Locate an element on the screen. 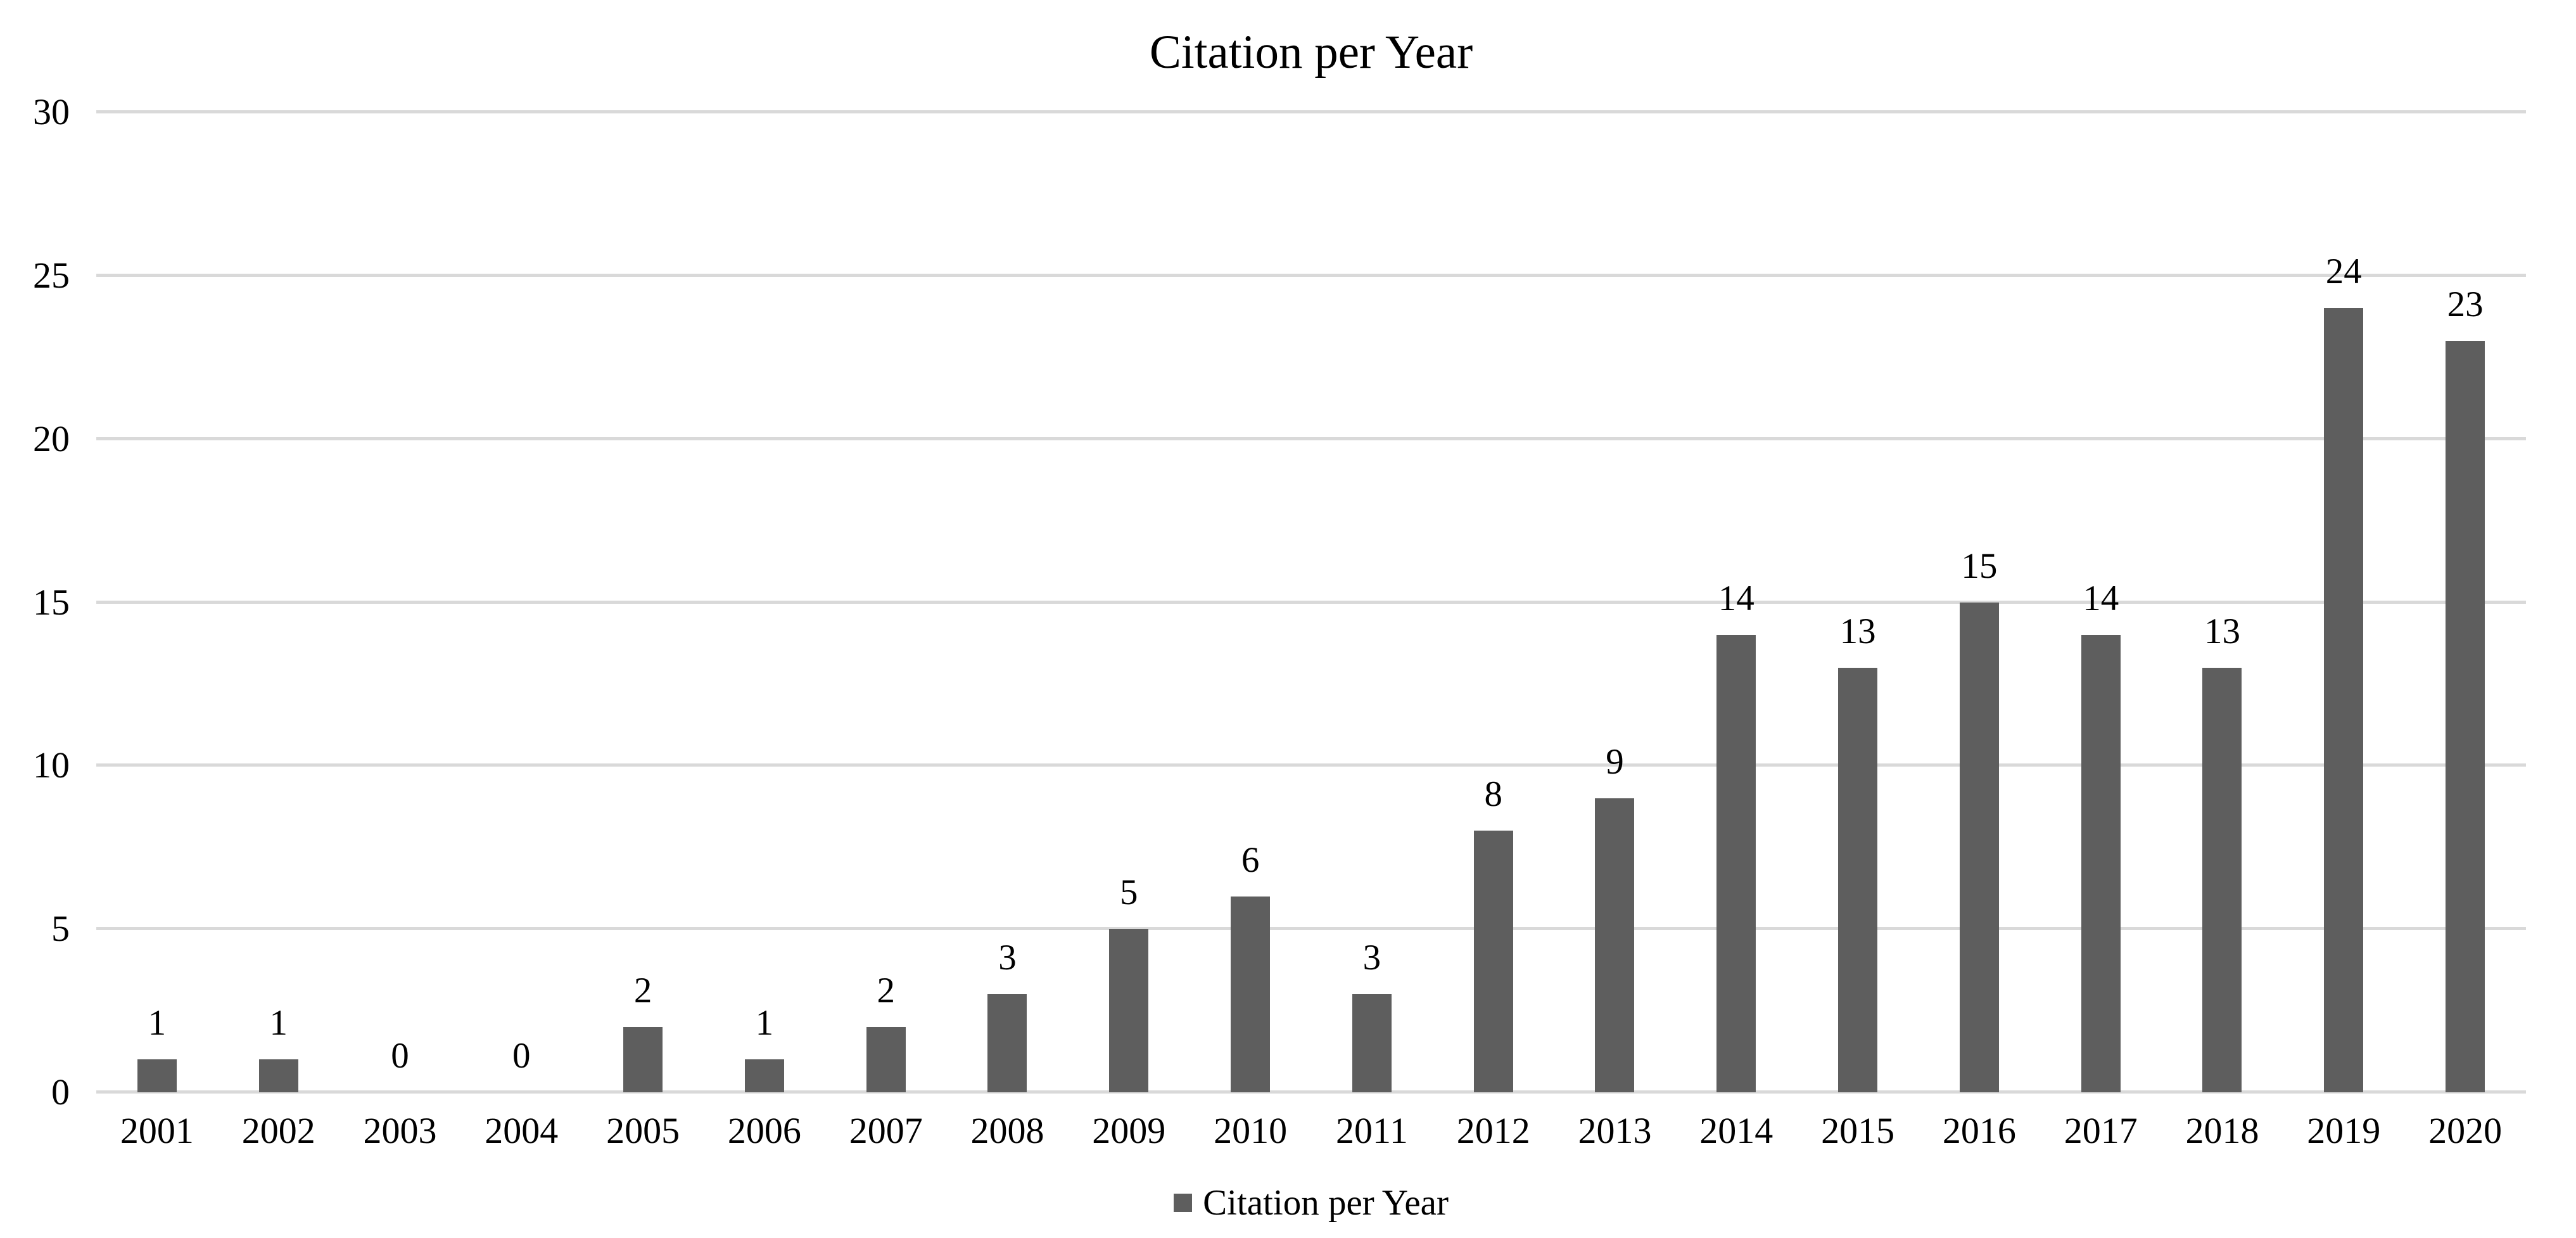 This screenshot has width=2576, height=1238. legend: Citation per Year is located at coordinates (1311, 1203).